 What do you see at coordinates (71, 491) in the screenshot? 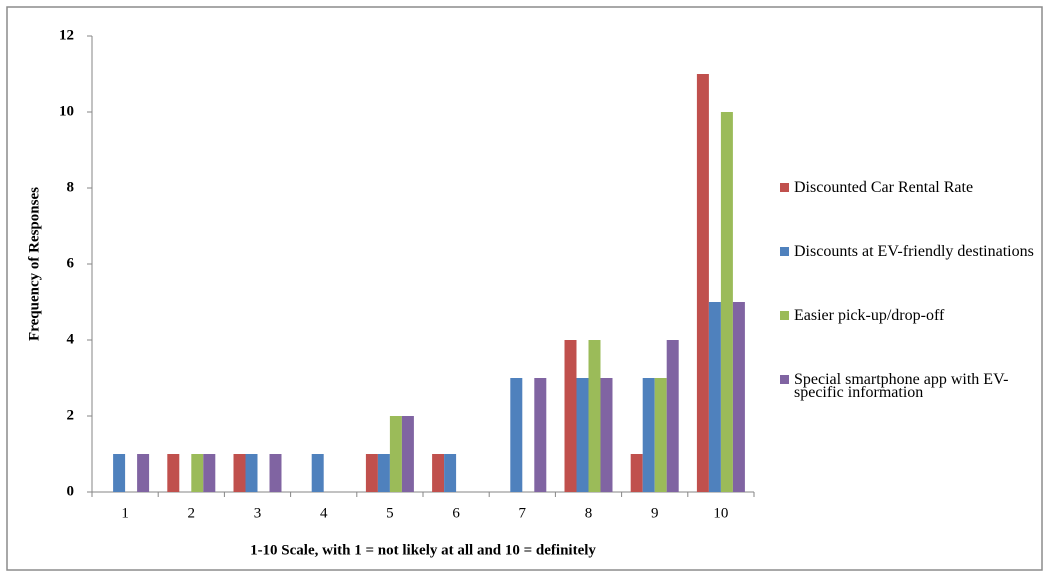
I see `y-tick-label: 0` at bounding box center [71, 491].